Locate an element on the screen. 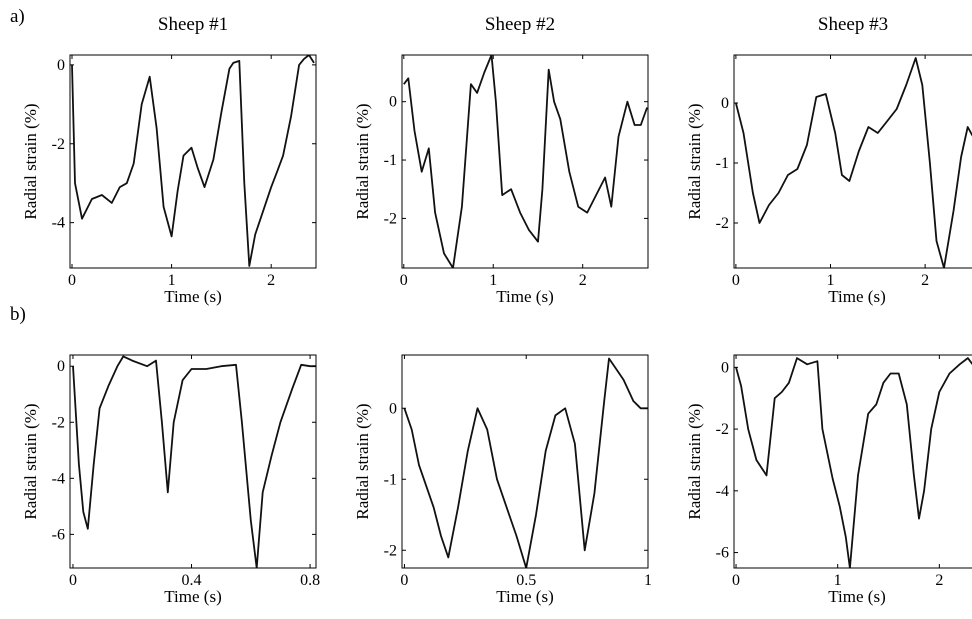 This screenshot has width=972, height=619. x-tick-label-a2-1: 1 is located at coordinates (493, 280).